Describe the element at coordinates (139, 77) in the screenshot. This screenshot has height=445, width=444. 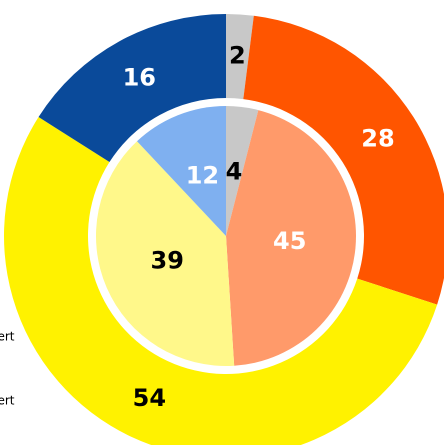
I see `data-label: 16` at that location.